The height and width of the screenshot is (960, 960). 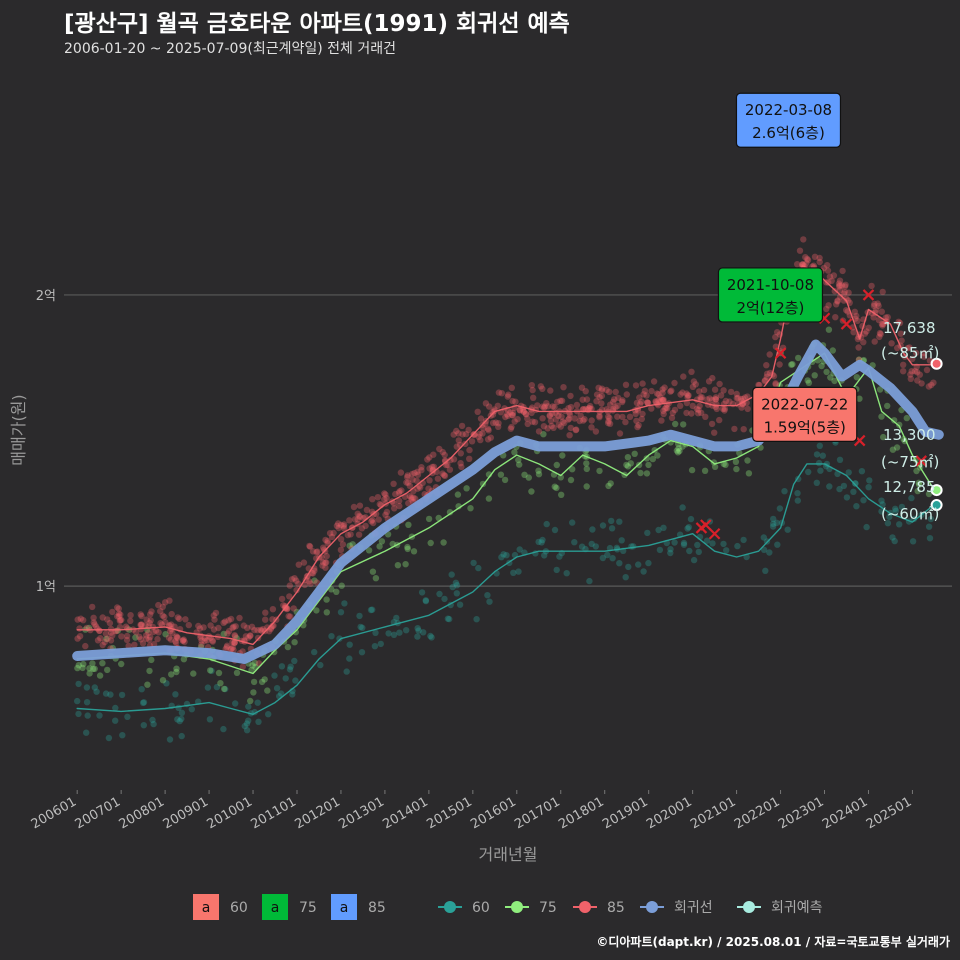 I want to click on legend-label: 60, so click(x=481, y=908).